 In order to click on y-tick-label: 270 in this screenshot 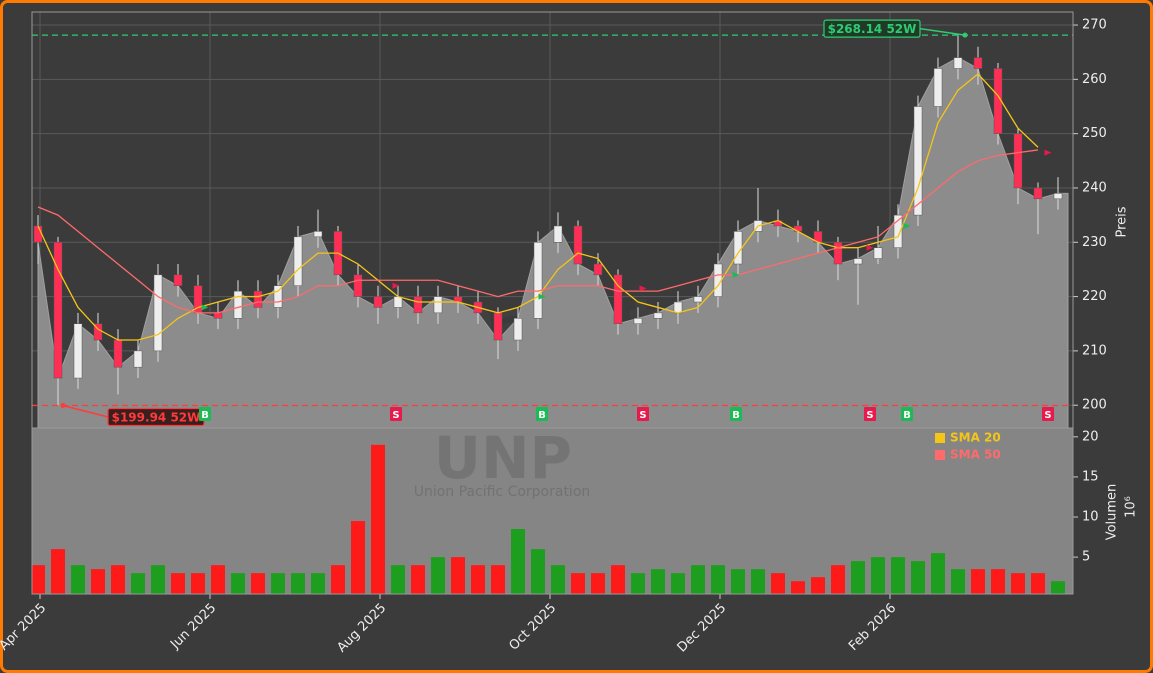, I will do `click(1094, 25)`.